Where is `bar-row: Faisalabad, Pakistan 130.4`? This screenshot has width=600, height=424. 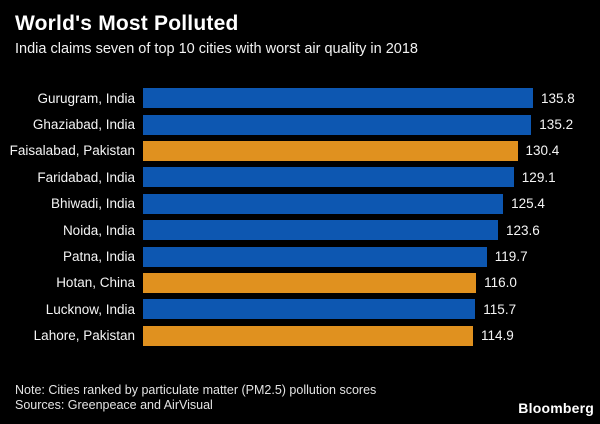 bar-row: Faisalabad, Pakistan 130.4 is located at coordinates (300, 151).